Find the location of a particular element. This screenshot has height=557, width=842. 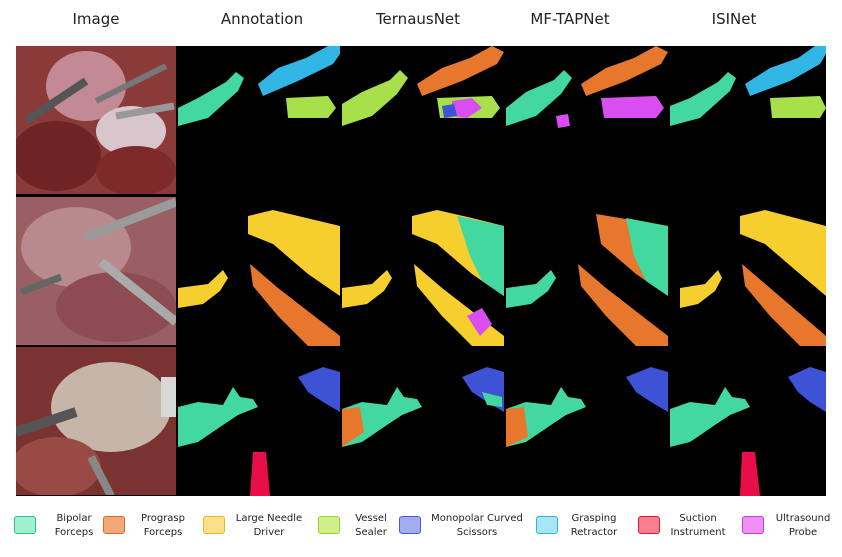

col-title-isinet: ISINet is located at coordinates (734, 19).